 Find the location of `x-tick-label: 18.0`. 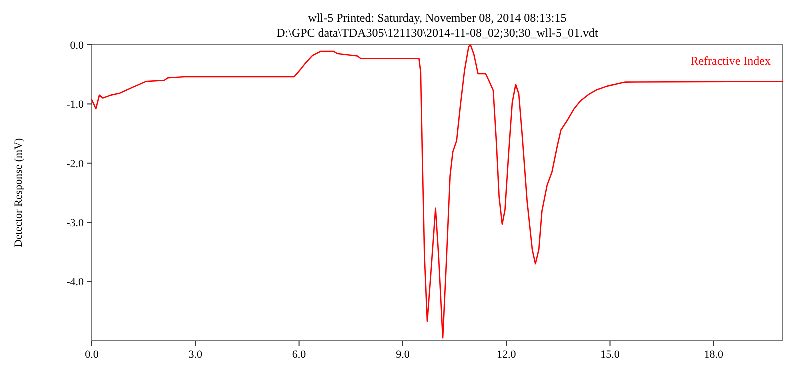

x-tick-label: 18.0 is located at coordinates (714, 355).